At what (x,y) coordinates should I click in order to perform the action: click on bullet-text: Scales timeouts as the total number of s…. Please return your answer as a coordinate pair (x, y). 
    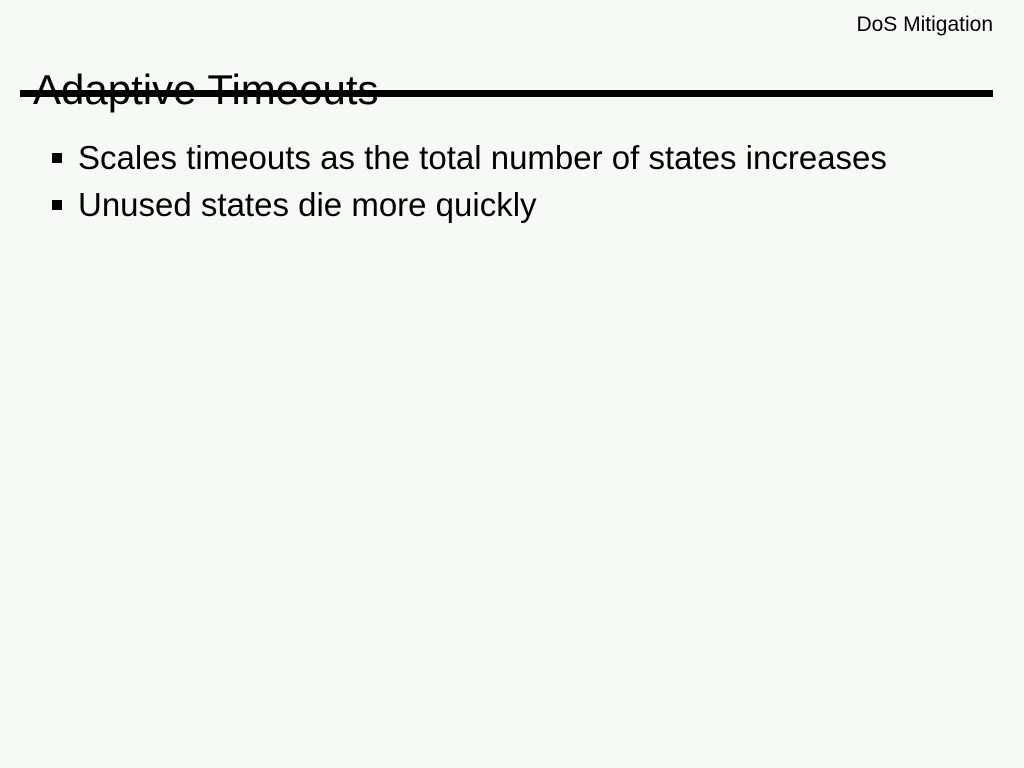
    Looking at the image, I should click on (482, 157).